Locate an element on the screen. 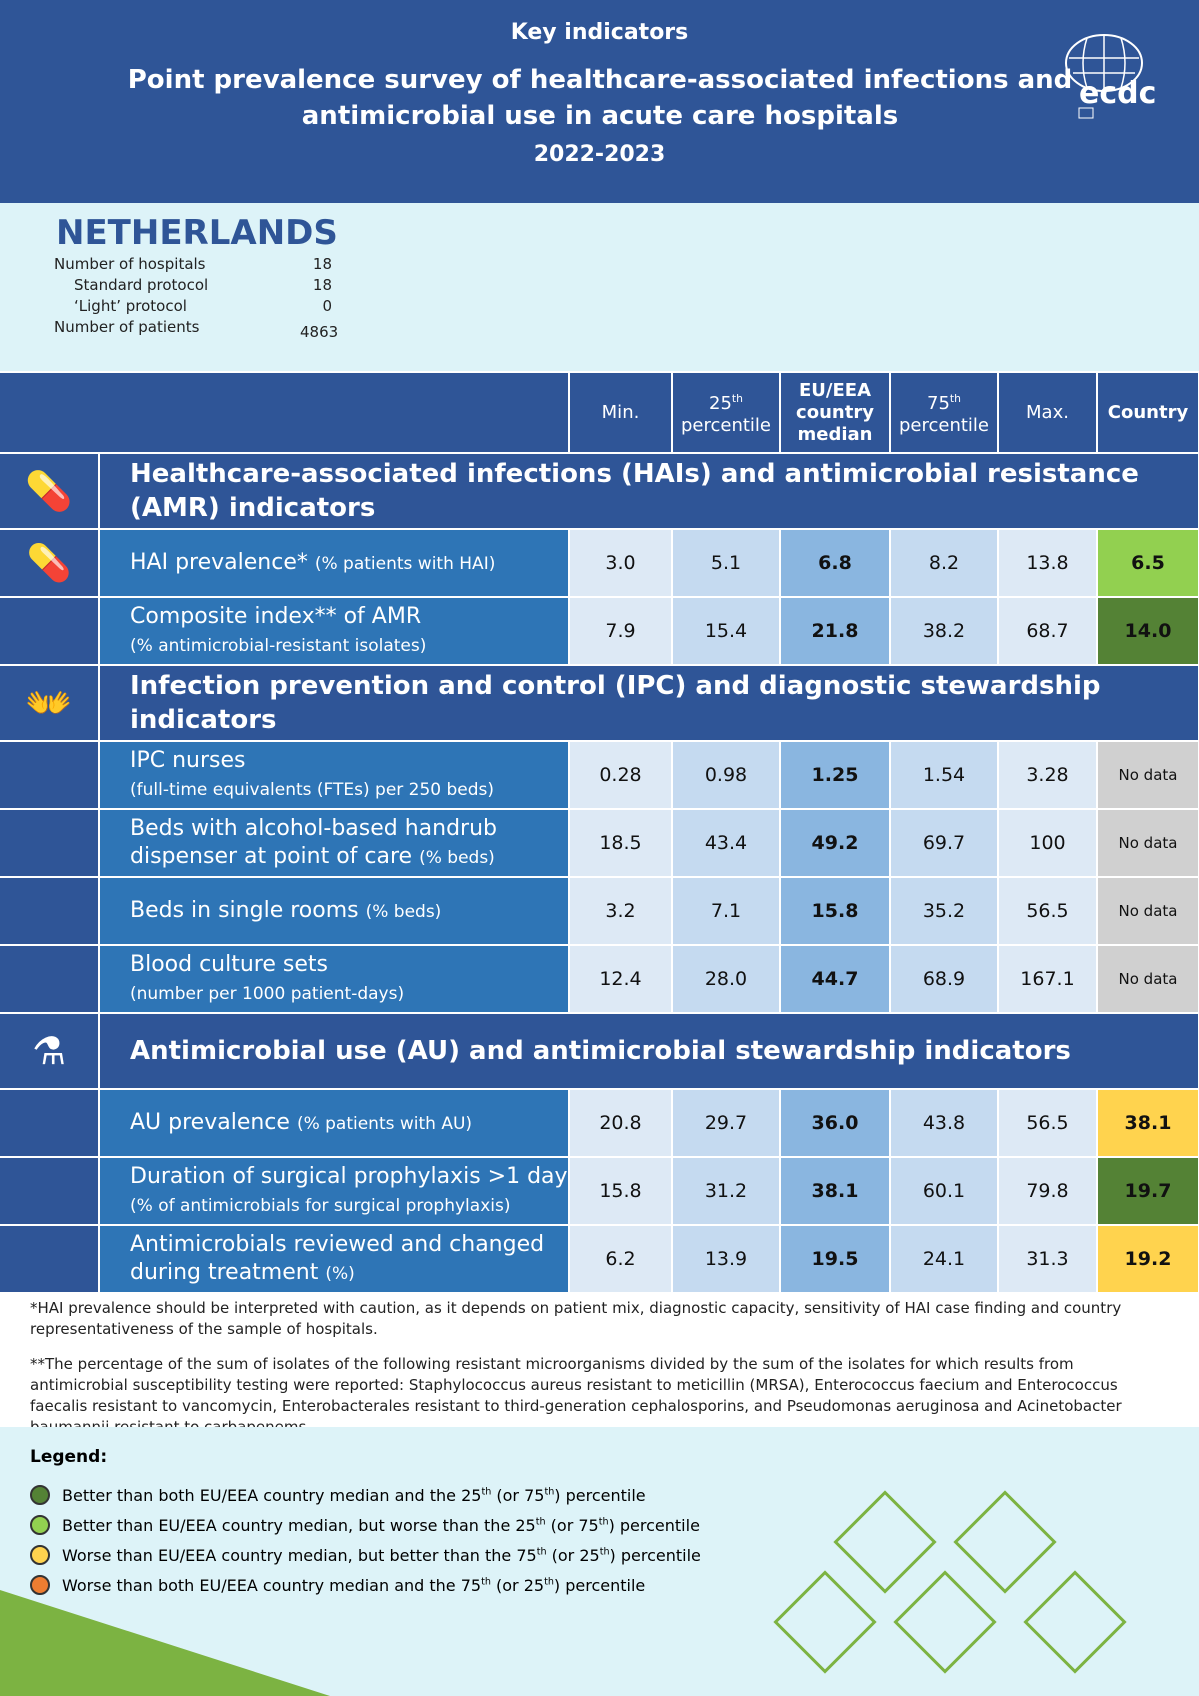  value-cell: 31.2 is located at coordinates (726, 1191).